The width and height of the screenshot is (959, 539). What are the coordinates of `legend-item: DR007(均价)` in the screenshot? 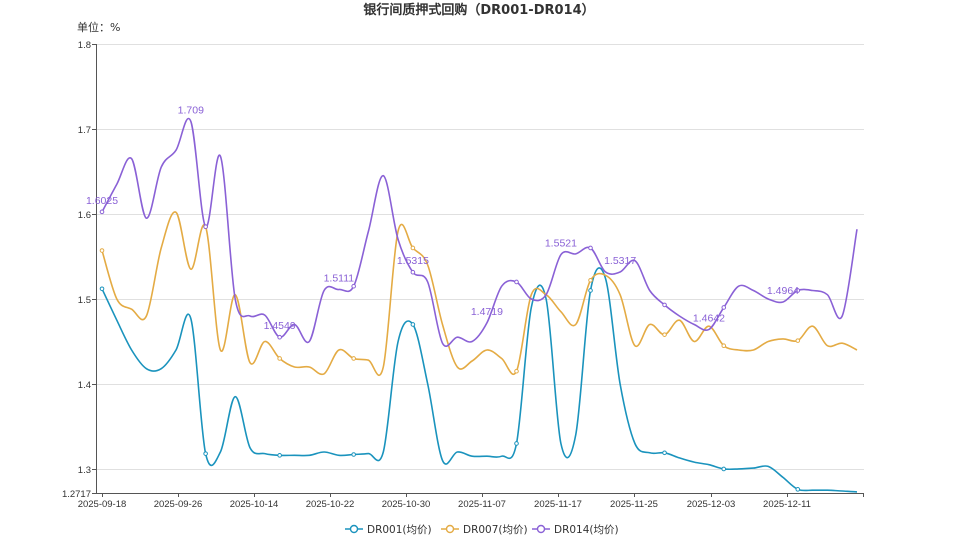 It's located at (484, 530).